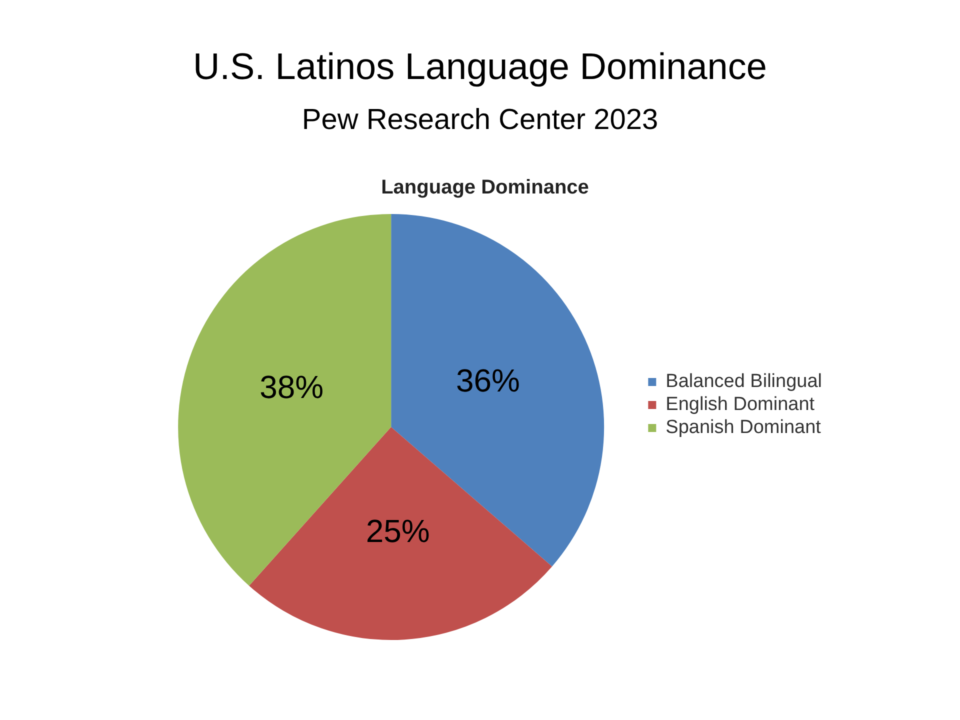 Image resolution: width=960 pixels, height=720 pixels. Describe the element at coordinates (744, 427) in the screenshot. I see `legend-label: Spanish Dominant` at that location.